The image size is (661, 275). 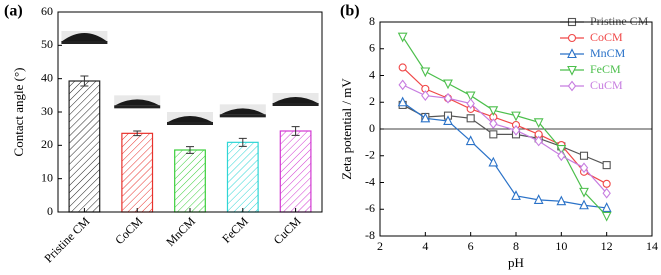 I want to click on x-tick-label: 6, so click(x=471, y=246).